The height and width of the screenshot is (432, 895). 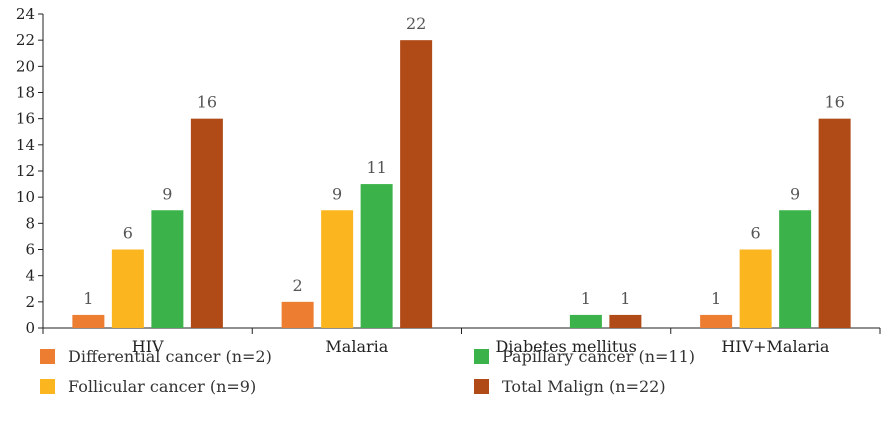 What do you see at coordinates (30, 328) in the screenshot?
I see `y-tick-label: 0` at bounding box center [30, 328].